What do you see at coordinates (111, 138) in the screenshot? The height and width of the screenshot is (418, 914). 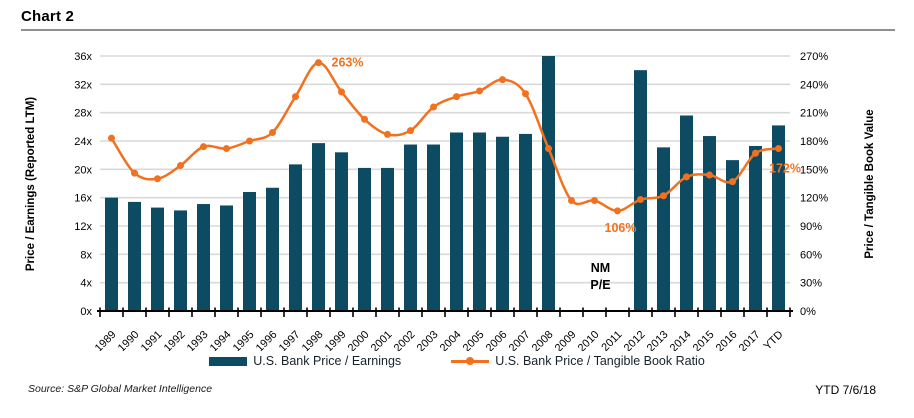 I see `tangible-book-point-1989` at bounding box center [111, 138].